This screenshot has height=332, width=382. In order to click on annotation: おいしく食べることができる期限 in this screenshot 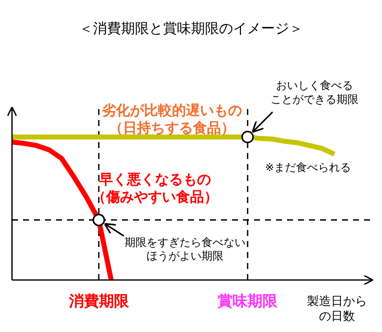, I will do `click(314, 92)`.